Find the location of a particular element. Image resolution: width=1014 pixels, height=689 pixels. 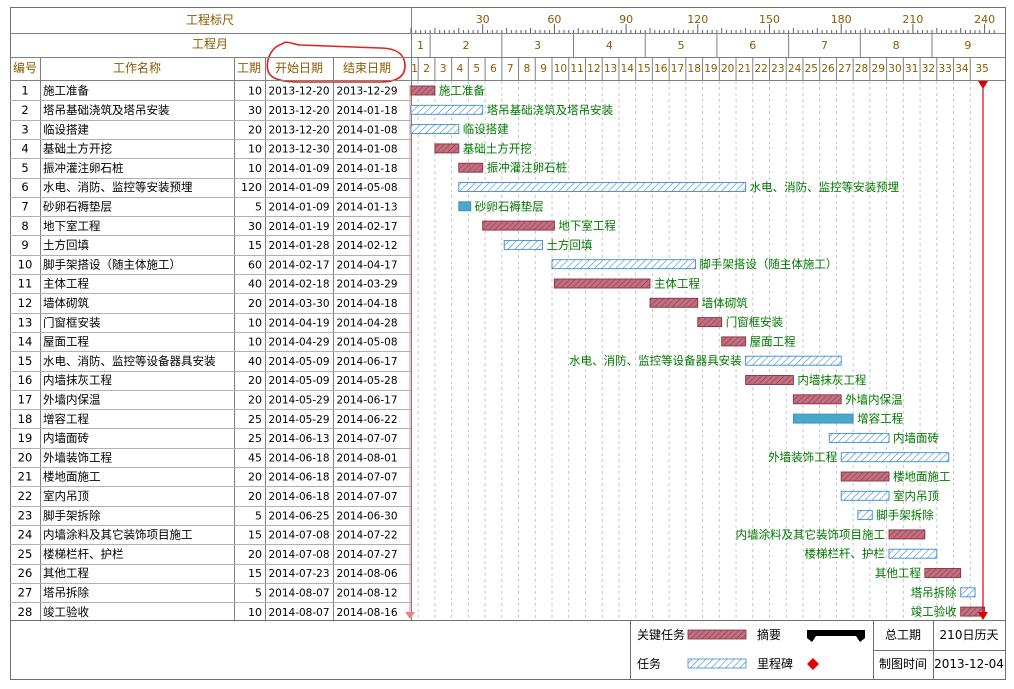

week-label: 12 is located at coordinates (593, 69).